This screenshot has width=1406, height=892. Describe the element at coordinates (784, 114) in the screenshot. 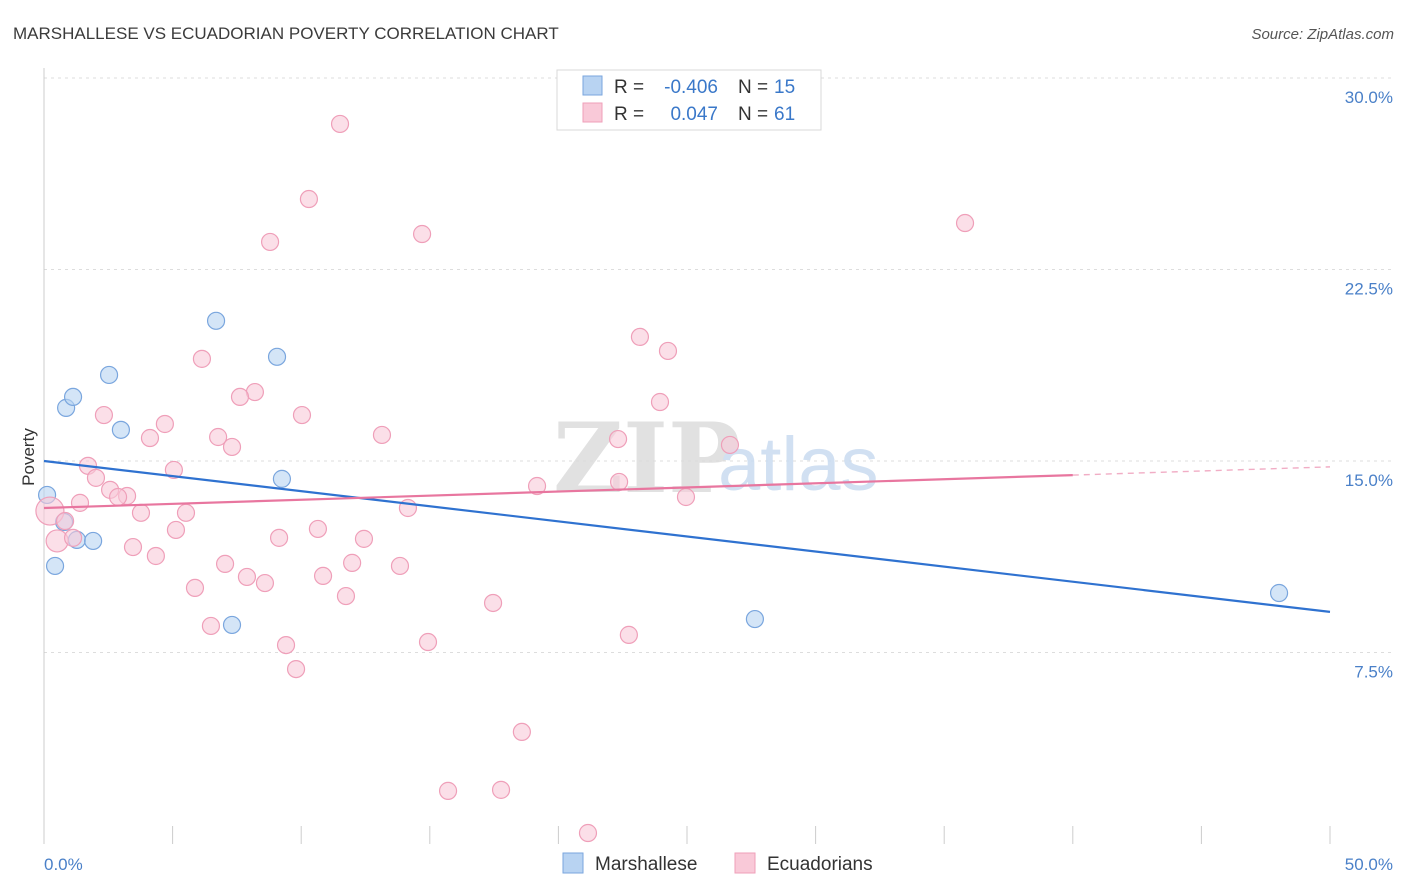

I see `stats-n-value: 61` at that location.